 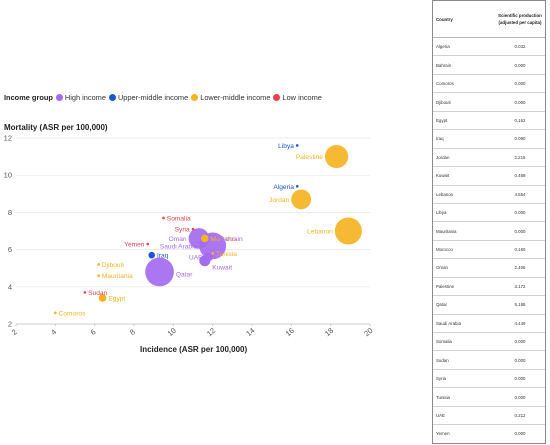 I want to click on cell-scientific-production: 0.090, so click(x=520, y=139).